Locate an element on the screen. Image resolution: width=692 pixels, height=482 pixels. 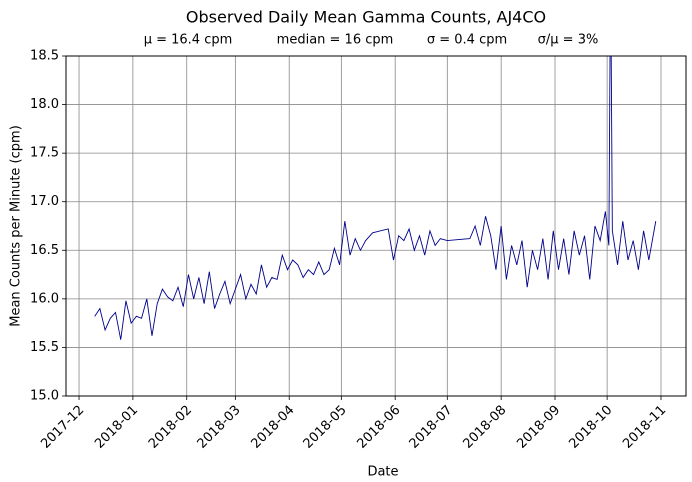
subtitle-stat: μ = 16.4 cpm is located at coordinates (188, 40).